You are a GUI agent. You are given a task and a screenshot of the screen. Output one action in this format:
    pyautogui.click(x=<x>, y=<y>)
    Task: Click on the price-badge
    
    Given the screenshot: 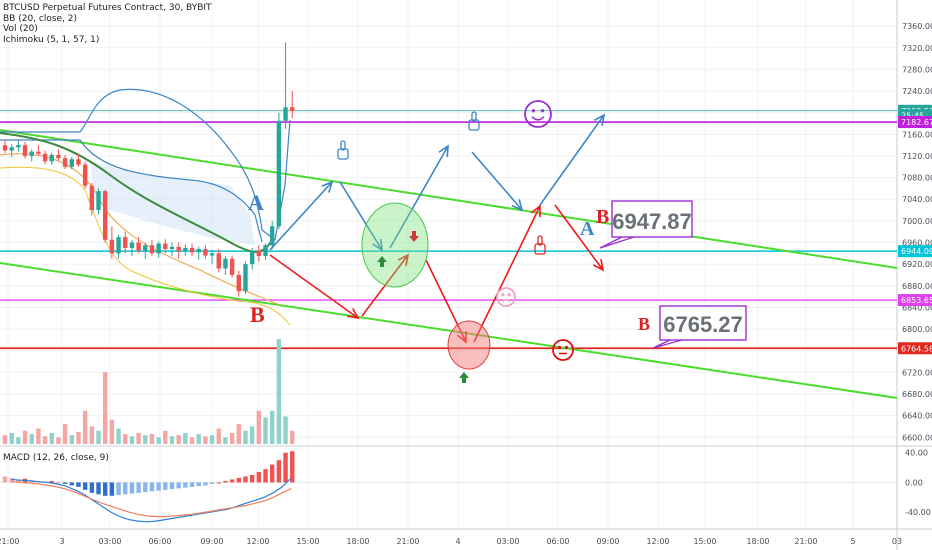 What is the action you would take?
    pyautogui.click(x=915, y=251)
    